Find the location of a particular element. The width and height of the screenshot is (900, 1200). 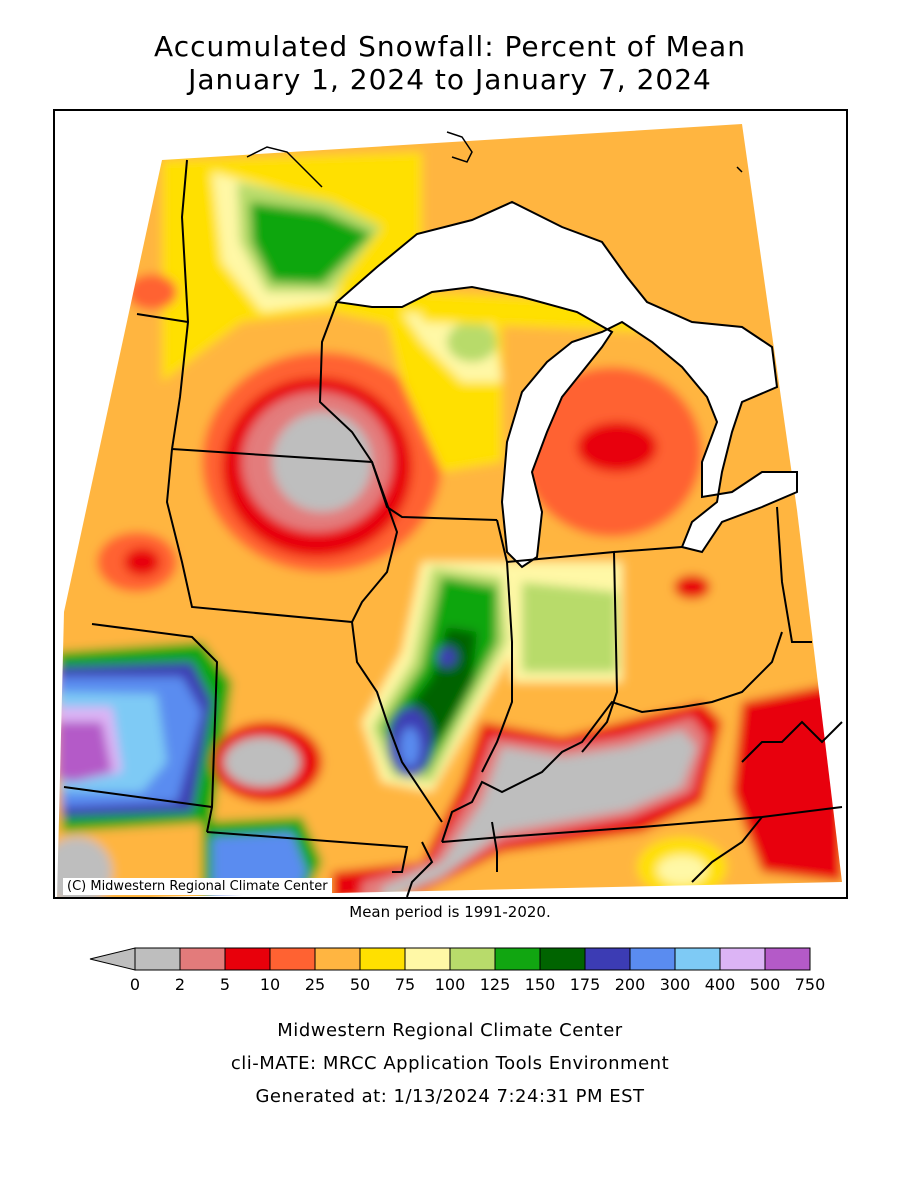

footer-generated-at: Generated at: 1/13/2024 7:24:31 PM EST is located at coordinates (450, 1096).